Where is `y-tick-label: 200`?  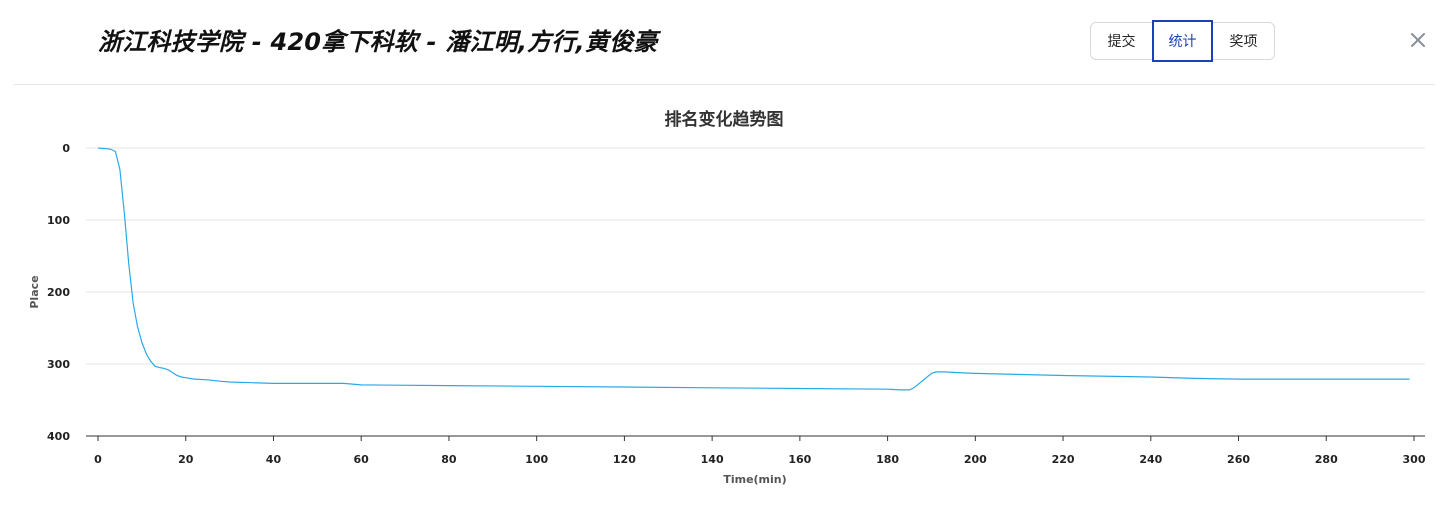
y-tick-label: 200 is located at coordinates (58, 292).